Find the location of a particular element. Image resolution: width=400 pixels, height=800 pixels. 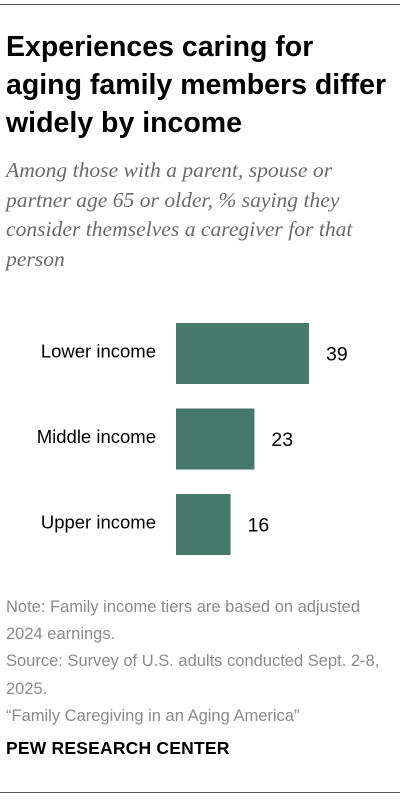

category-label: Middle income is located at coordinates (96, 436).